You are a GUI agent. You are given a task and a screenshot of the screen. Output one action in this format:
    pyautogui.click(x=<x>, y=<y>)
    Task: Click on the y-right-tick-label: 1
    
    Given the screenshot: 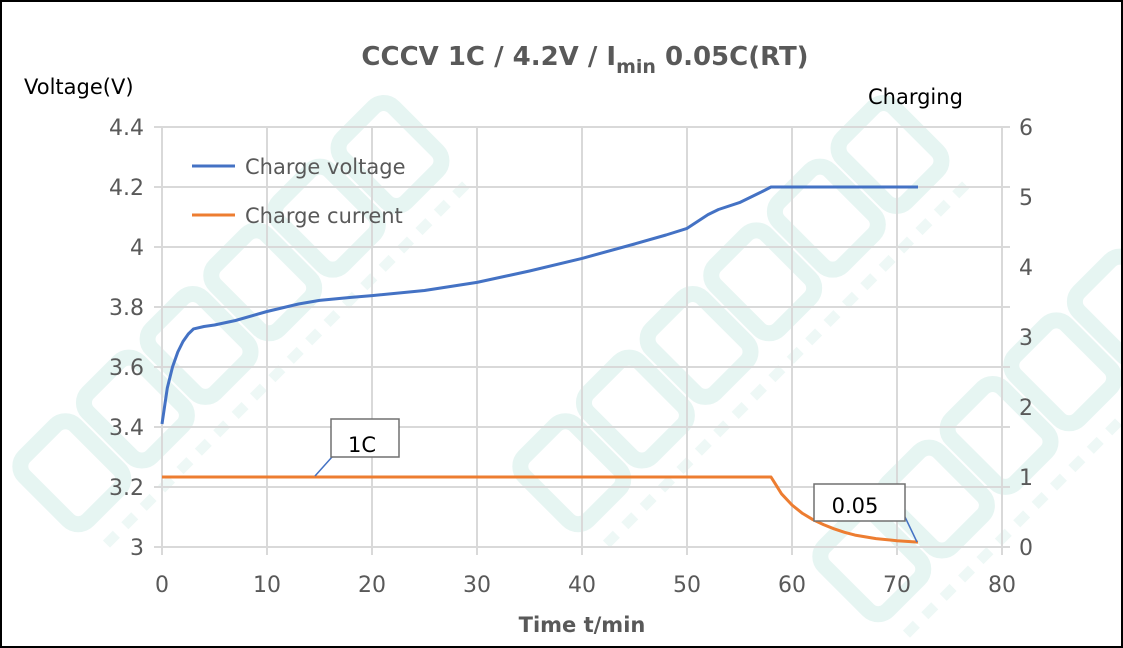 What is the action you would take?
    pyautogui.click(x=1026, y=478)
    